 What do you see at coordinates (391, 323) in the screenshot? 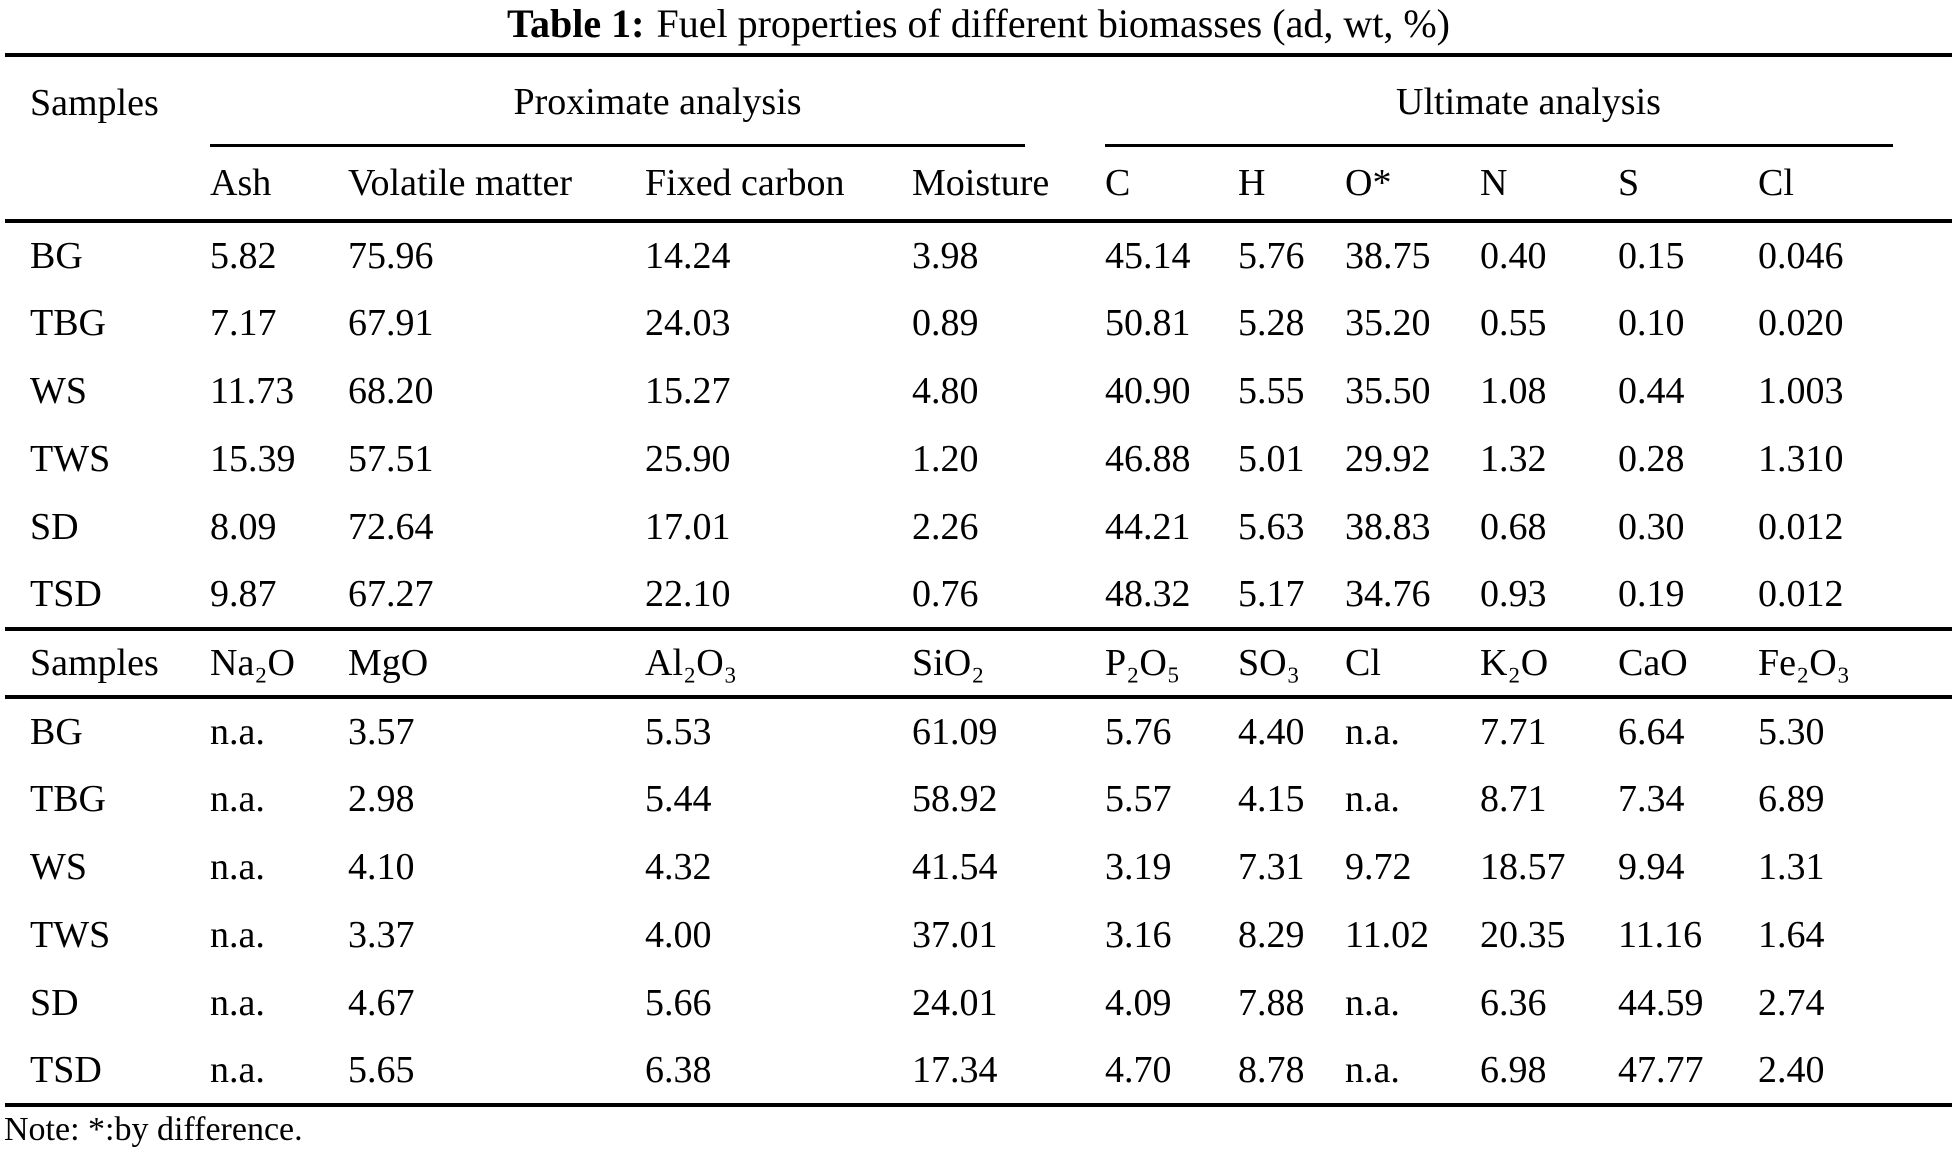
I see `cell: 67.91` at bounding box center [391, 323].